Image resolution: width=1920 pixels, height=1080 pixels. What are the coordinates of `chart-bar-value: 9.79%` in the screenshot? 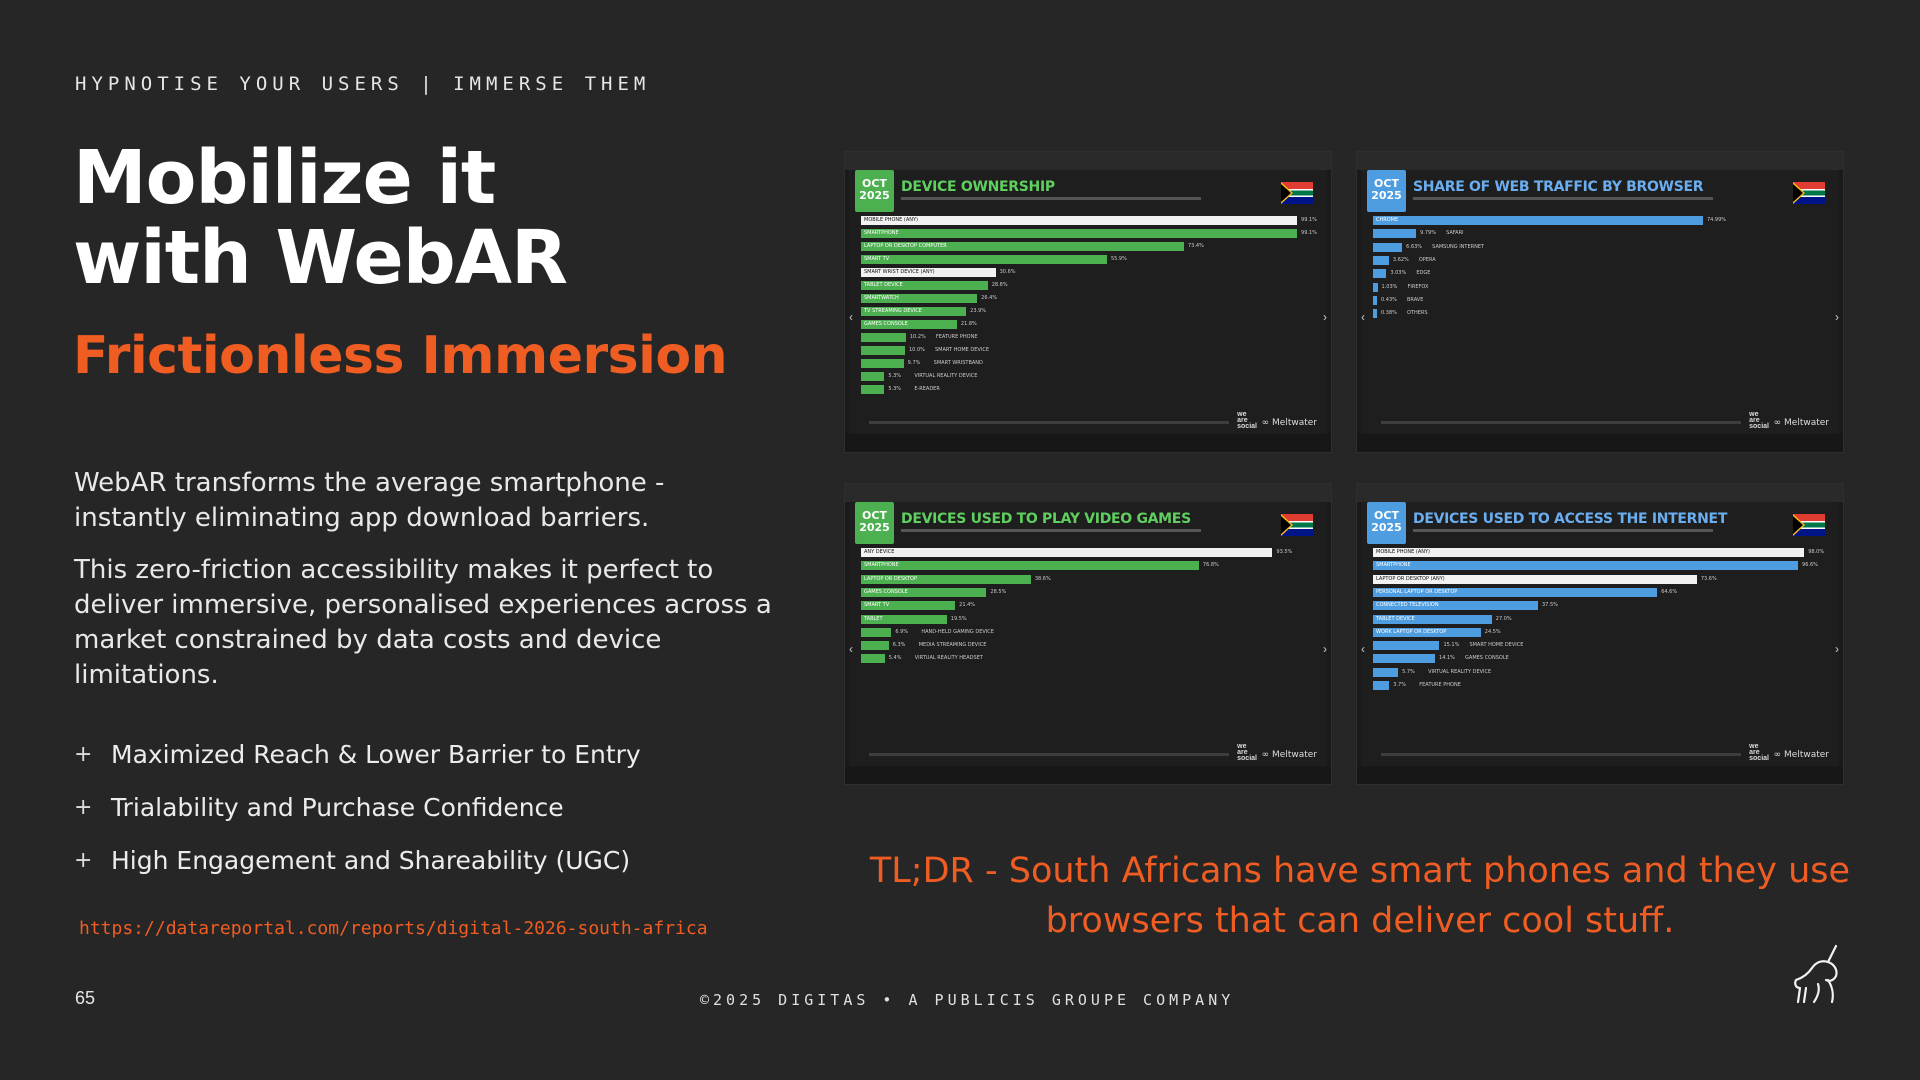 It's located at (1428, 233).